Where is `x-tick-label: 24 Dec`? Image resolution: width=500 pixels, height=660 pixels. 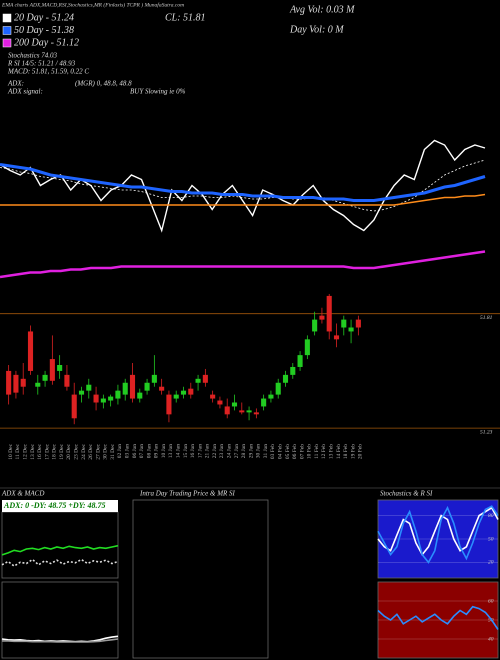
x-tick-label: 24 Dec is located at coordinates (84, 451).